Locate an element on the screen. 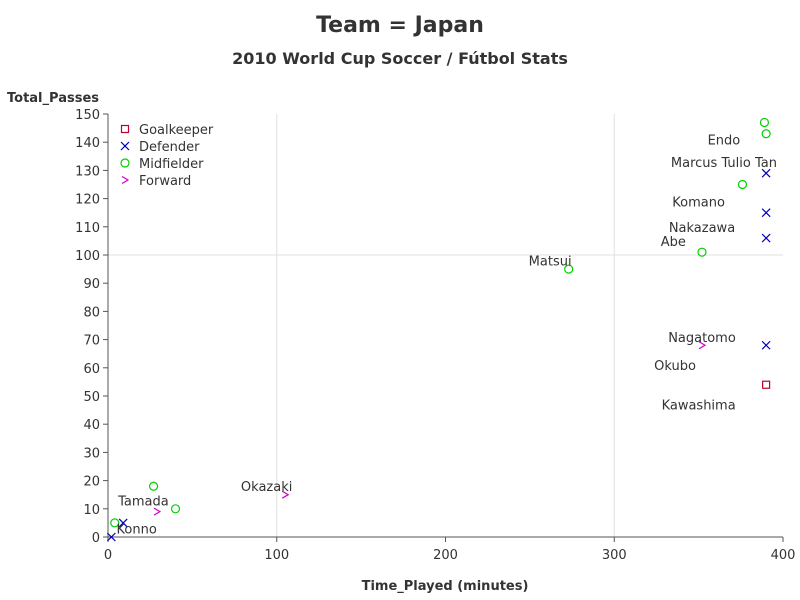 The width and height of the screenshot is (800, 600). legend-label: Forward is located at coordinates (165, 181).